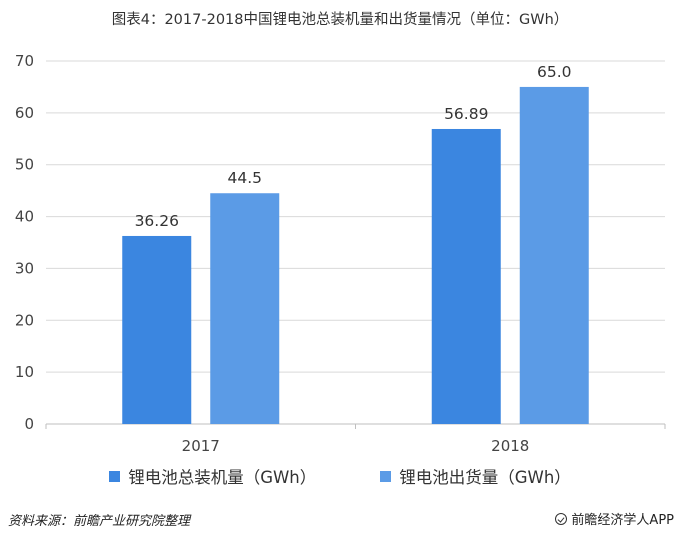 This screenshot has height=536, width=680. Describe the element at coordinates (24, 320) in the screenshot. I see `y-tick-label: 20` at that location.